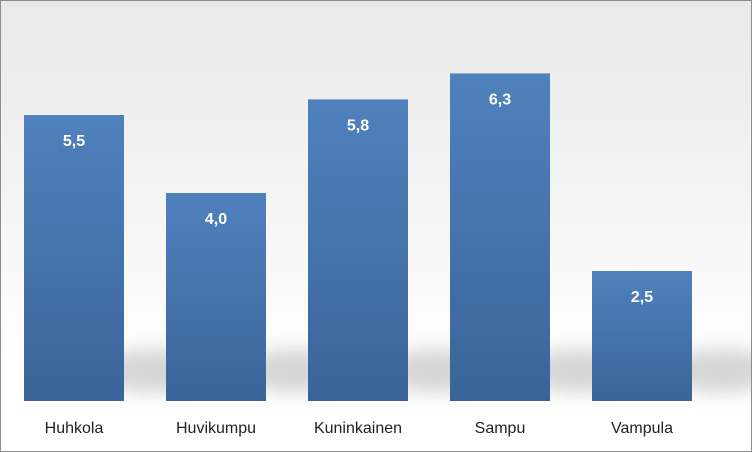  What do you see at coordinates (500, 99) in the screenshot?
I see `data-label: 6,3` at bounding box center [500, 99].